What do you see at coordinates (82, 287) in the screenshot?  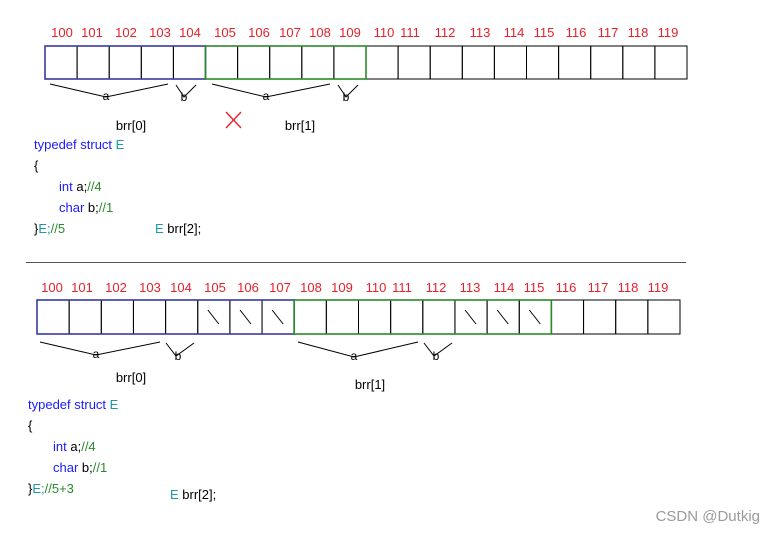 I see `address-label: 101` at bounding box center [82, 287].